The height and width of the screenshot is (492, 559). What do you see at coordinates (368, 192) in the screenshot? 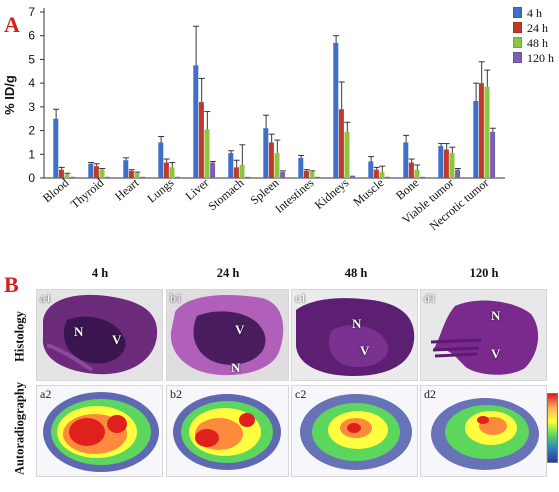
I see `x-tick-label: Muscle` at bounding box center [368, 192].